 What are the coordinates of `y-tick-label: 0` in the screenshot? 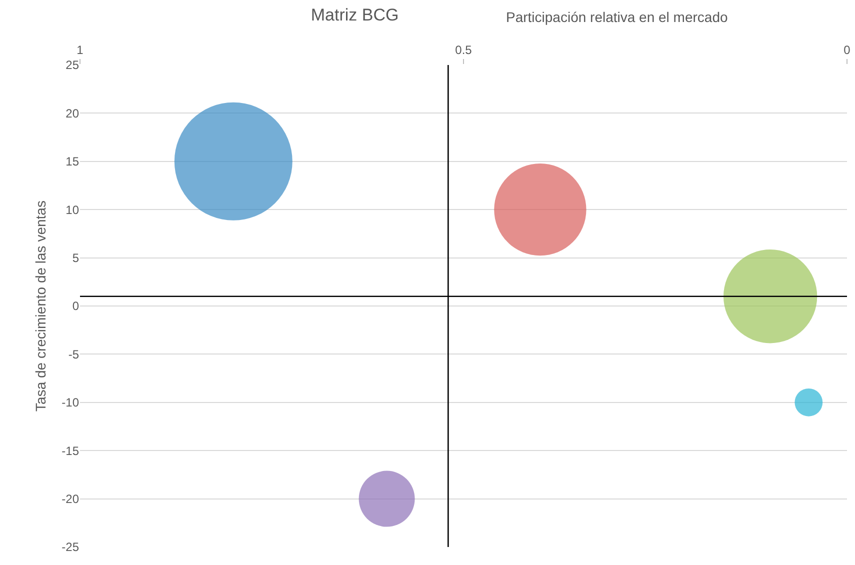 It's located at (76, 306).